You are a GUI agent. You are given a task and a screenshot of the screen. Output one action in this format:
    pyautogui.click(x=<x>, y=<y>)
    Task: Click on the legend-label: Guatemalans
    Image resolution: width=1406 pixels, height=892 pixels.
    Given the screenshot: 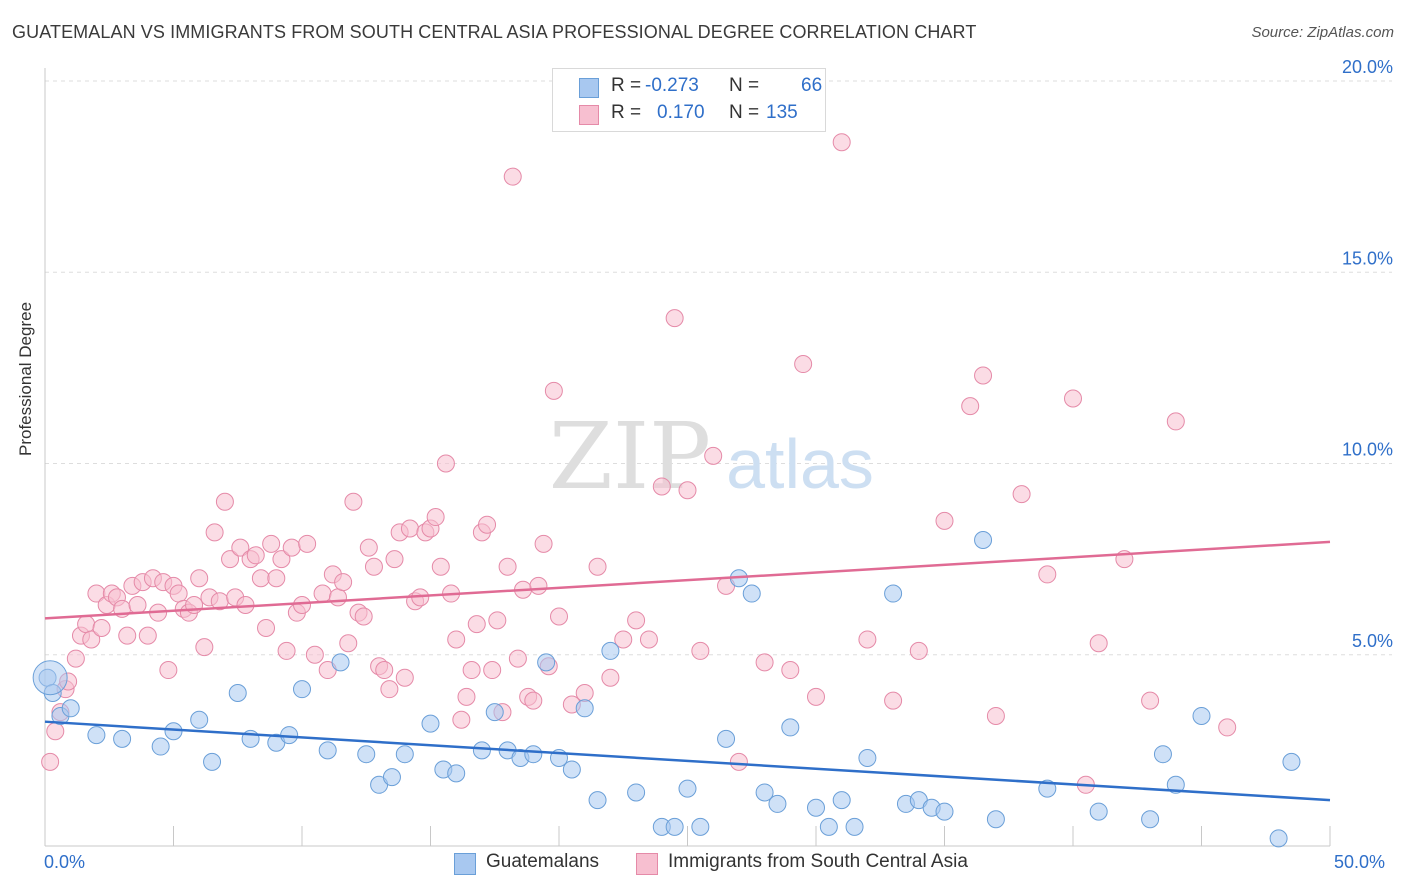 What is the action you would take?
    pyautogui.click(x=543, y=861)
    